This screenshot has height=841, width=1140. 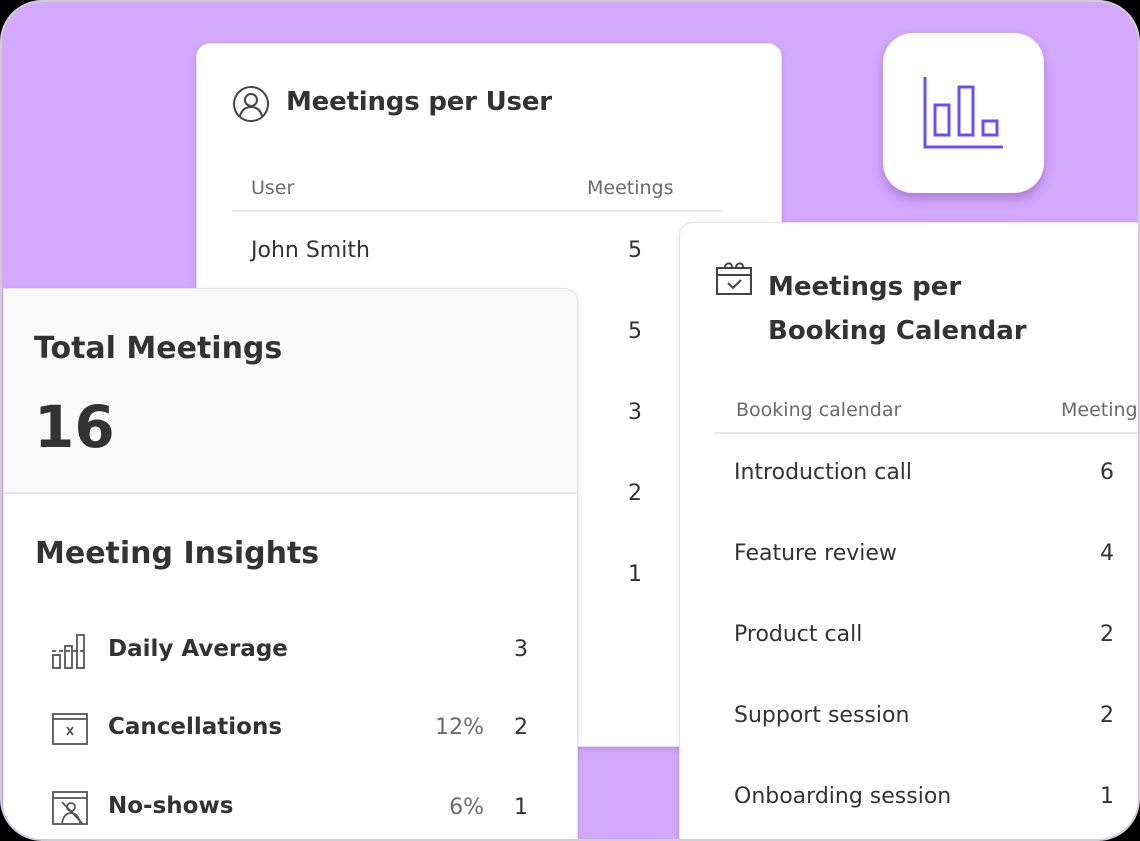 I want to click on card-title: Meetings per User, so click(x=419, y=102).